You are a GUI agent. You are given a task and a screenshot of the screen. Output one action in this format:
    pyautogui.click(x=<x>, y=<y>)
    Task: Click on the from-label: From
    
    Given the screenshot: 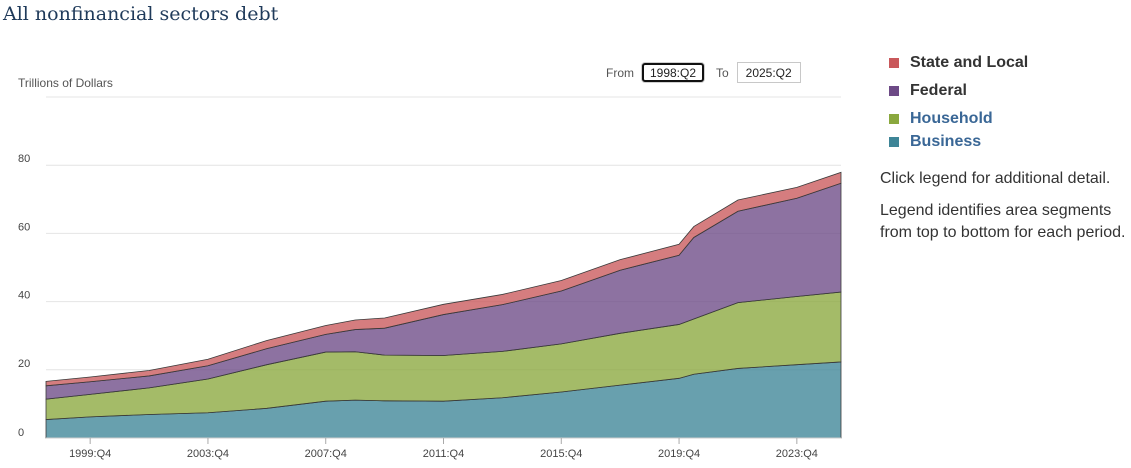 What is the action you would take?
    pyautogui.click(x=620, y=72)
    